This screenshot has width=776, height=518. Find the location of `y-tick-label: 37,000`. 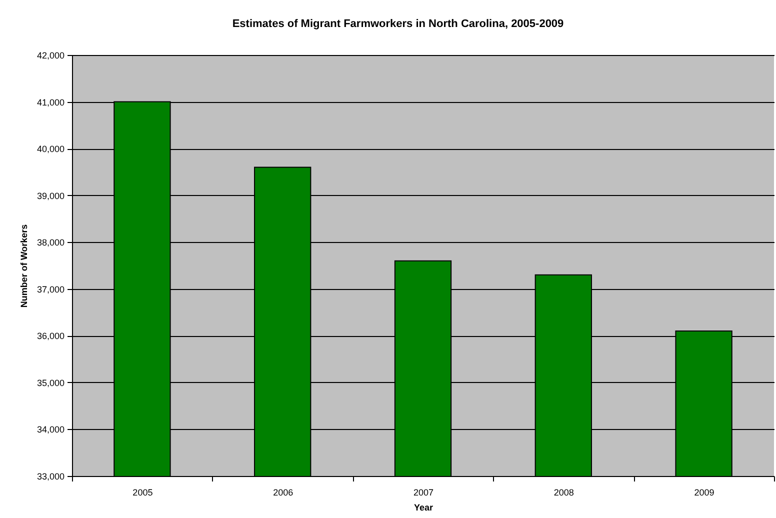

y-tick-label: 37,000 is located at coordinates (50, 289).